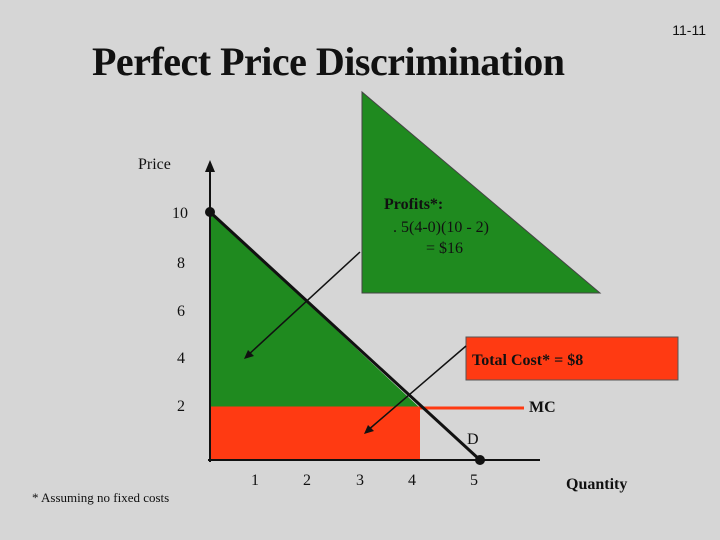 Image resolution: width=720 pixels, height=540 pixels. I want to click on profits-formula: . 5(4-0)(10 - 2), so click(441, 227).